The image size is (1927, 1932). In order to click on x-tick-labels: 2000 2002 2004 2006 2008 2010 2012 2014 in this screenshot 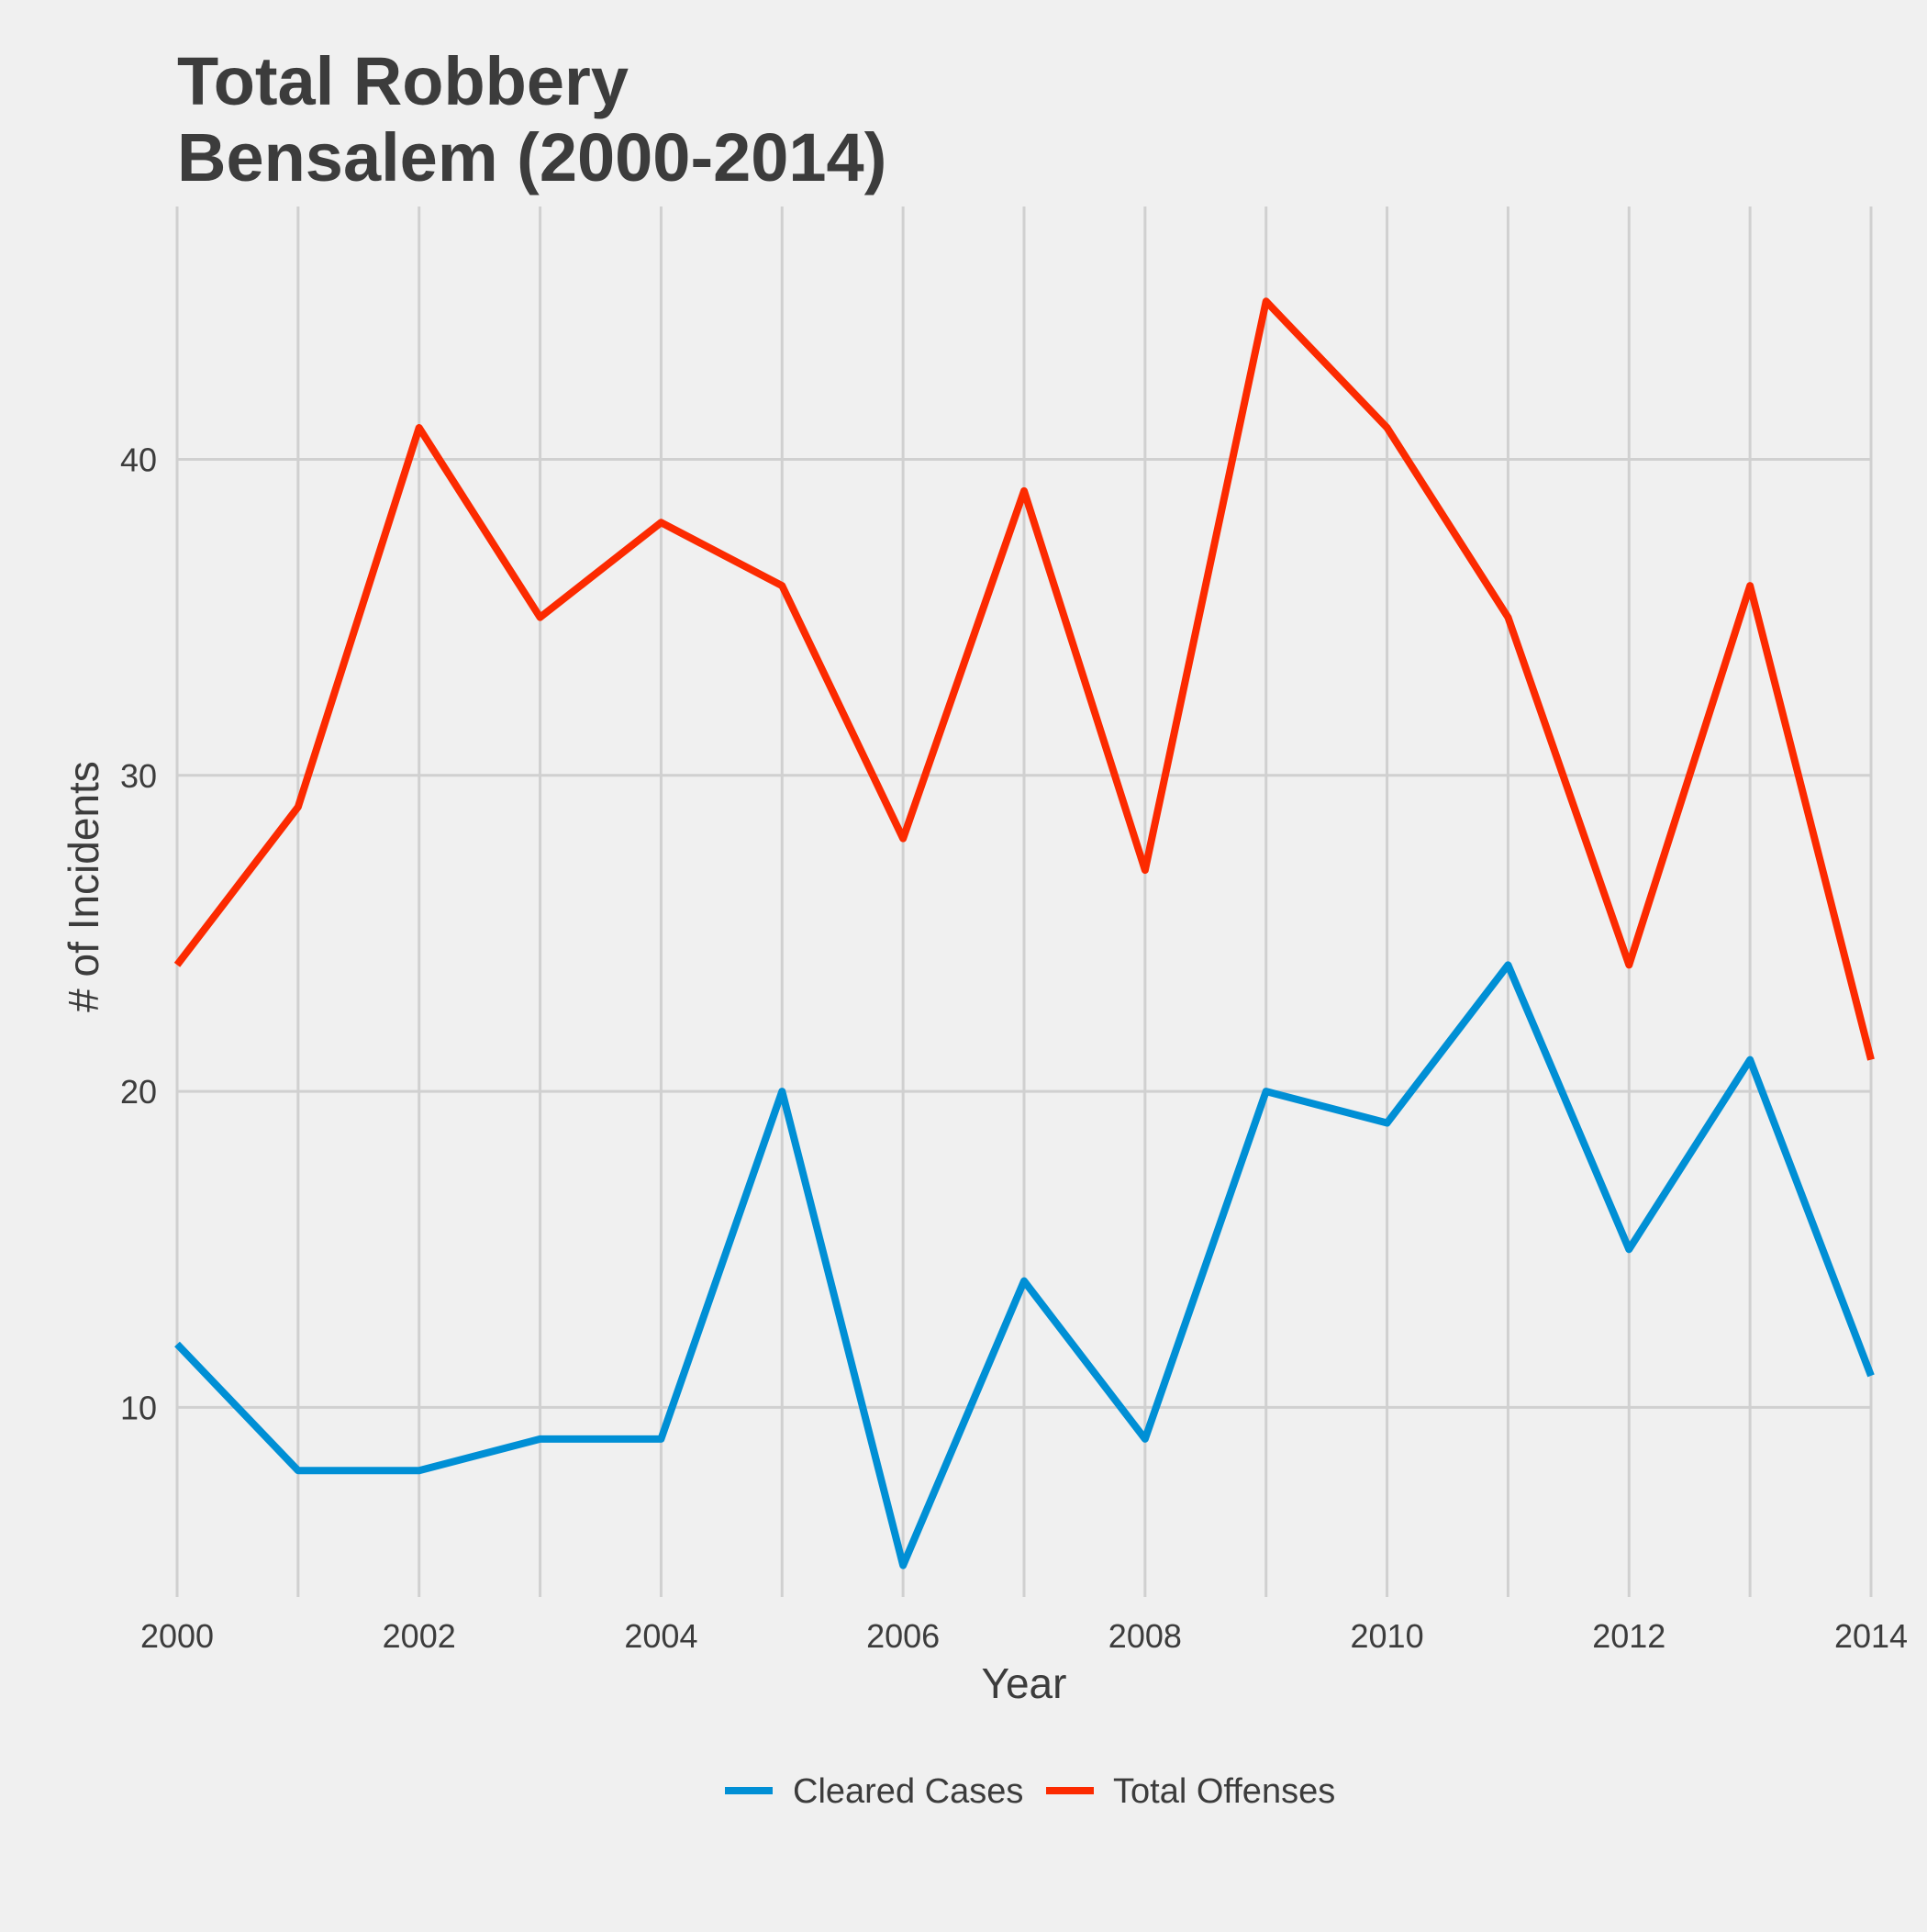, I will do `click(1024, 1636)`.